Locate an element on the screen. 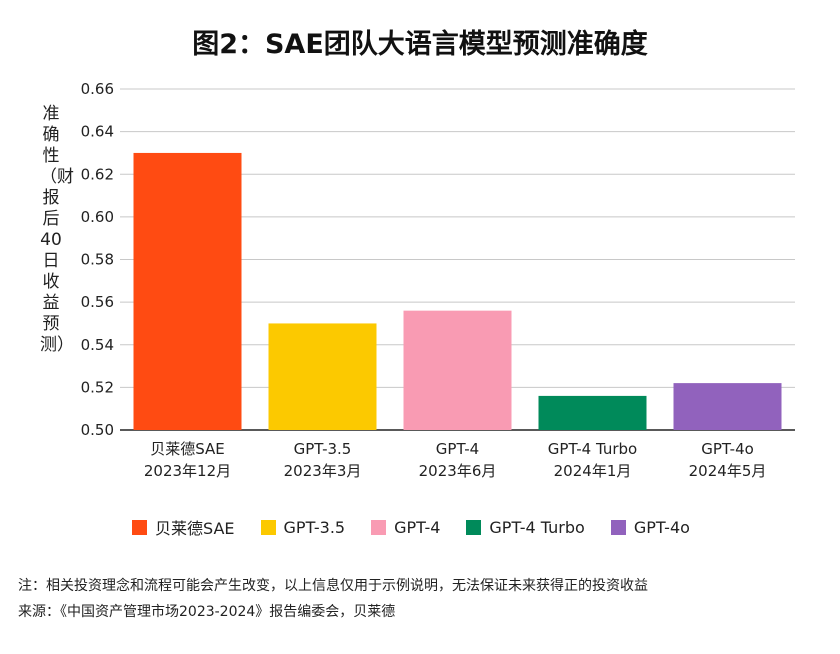 This screenshot has width=840, height=654. x-tick-label-date: 2023年3月 is located at coordinates (323, 471).